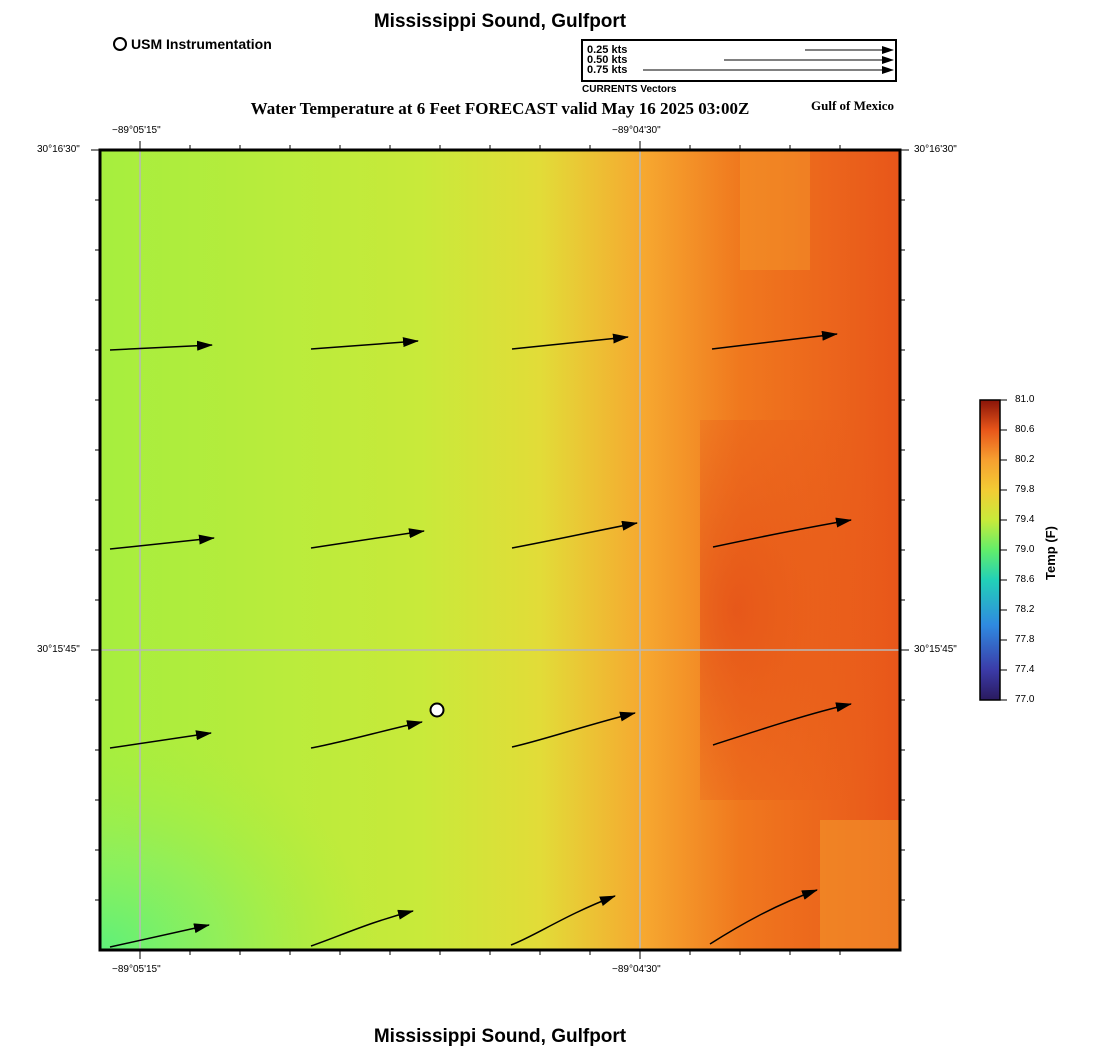 The height and width of the screenshot is (1050, 1100). Describe the element at coordinates (500, 1036) in the screenshot. I see `footer-title: Mississippi Sound, Gulfport` at that location.